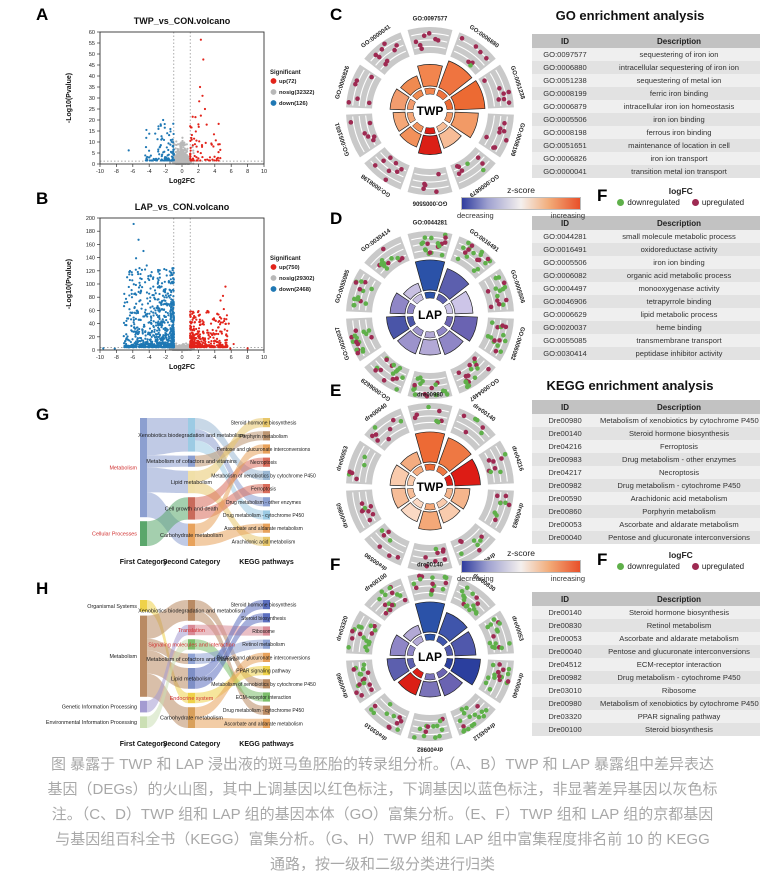 This screenshot has width=765, height=883. What do you see at coordinates (521, 565) in the screenshot?
I see `zscore-legend-kegg: z-score decreasing increasing` at bounding box center [521, 565].